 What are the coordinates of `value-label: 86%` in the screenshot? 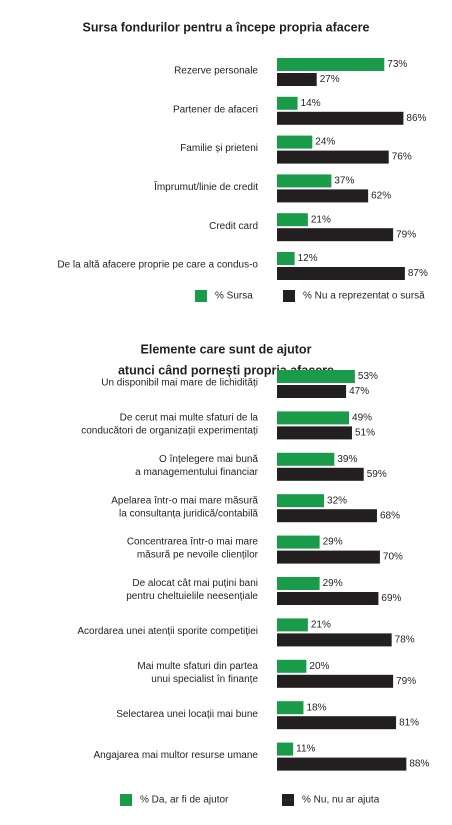 It's located at (416, 118).